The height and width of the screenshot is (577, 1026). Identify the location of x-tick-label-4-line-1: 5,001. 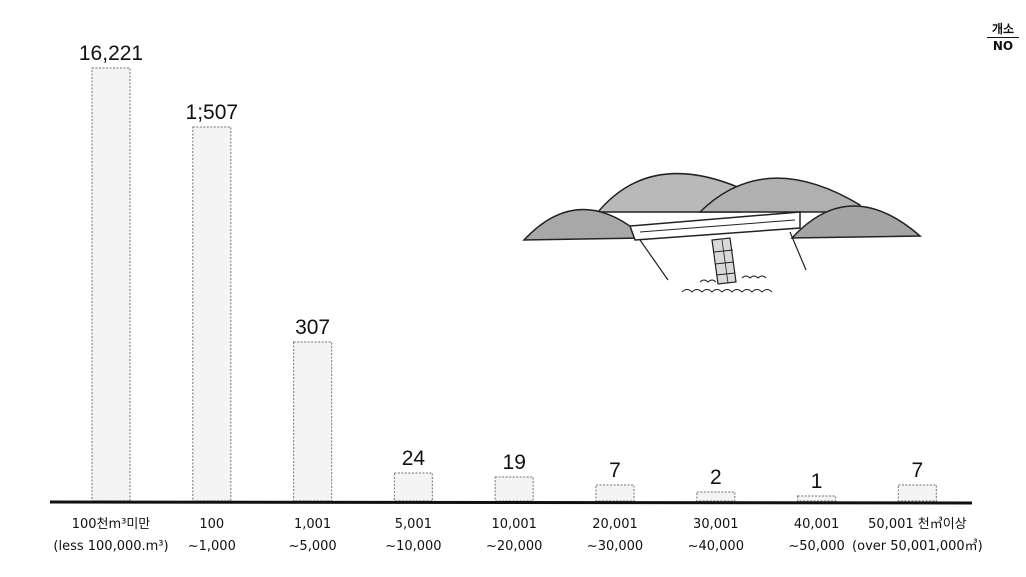
(413, 524).